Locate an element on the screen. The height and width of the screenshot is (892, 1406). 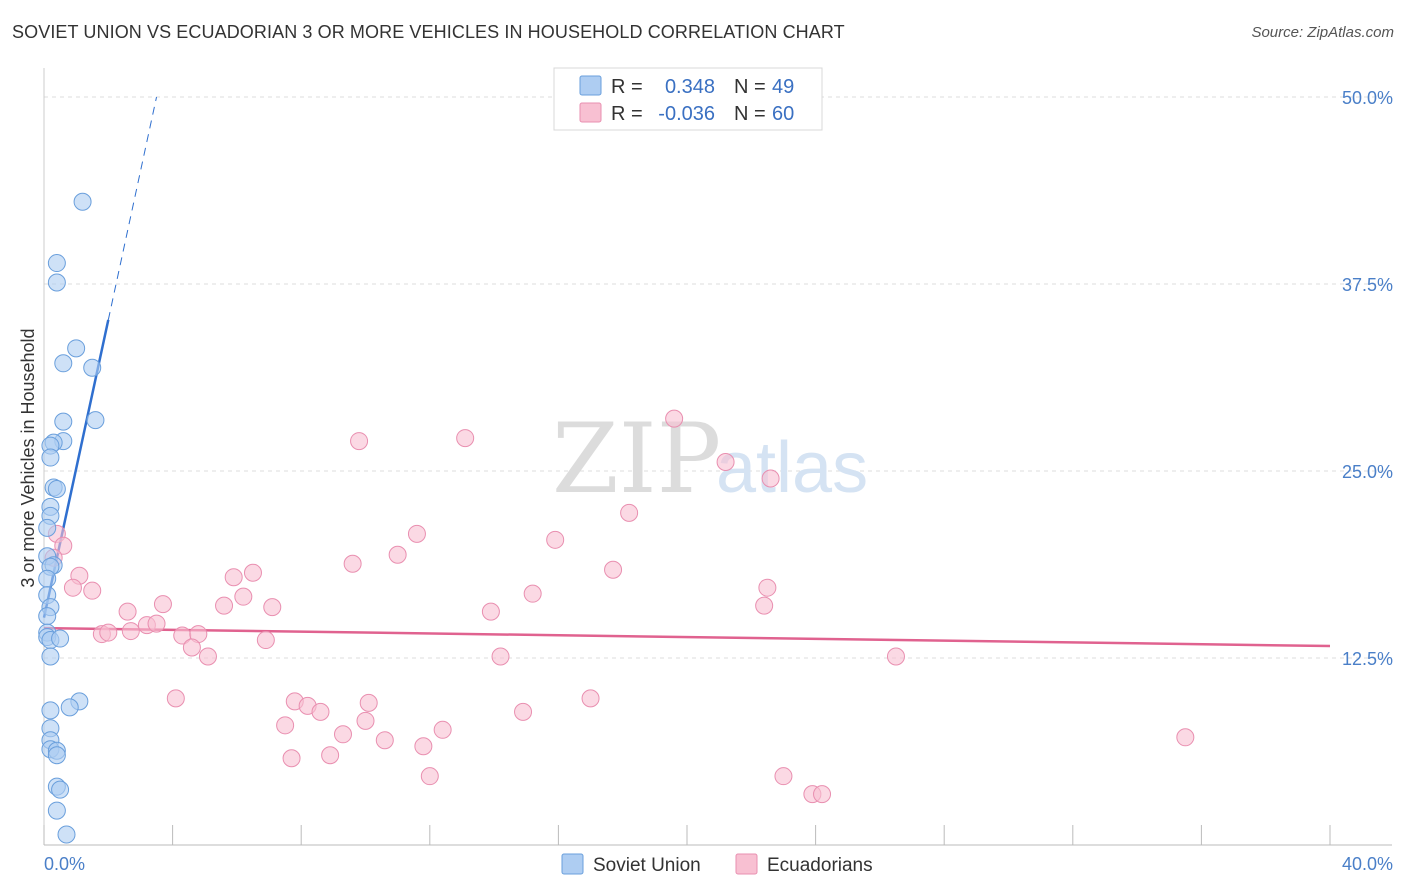
legend-n-value-soviet-union: 49 is located at coordinates (783, 87).